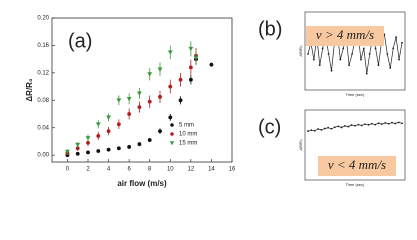  What do you see at coordinates (188, 135) in the screenshot?
I see `legend-label: 10 mm` at bounding box center [188, 135].